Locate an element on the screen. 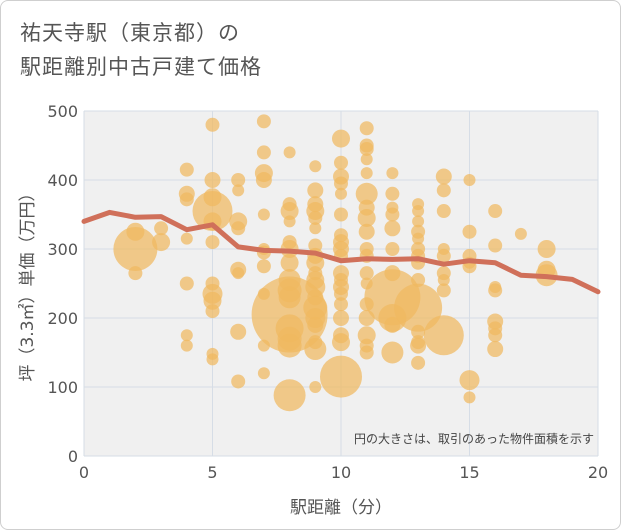 This screenshot has width=621, height=530. chart-annotation: 円の大きさは、取引のあった物件面積を示す is located at coordinates (474, 438).